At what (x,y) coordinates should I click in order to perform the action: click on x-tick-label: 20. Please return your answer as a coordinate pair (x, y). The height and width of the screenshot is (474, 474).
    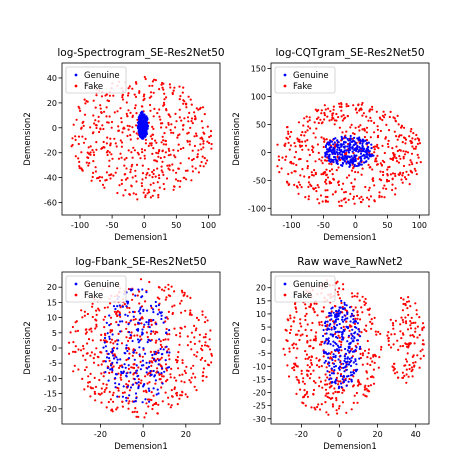
    Looking at the image, I should click on (186, 434).